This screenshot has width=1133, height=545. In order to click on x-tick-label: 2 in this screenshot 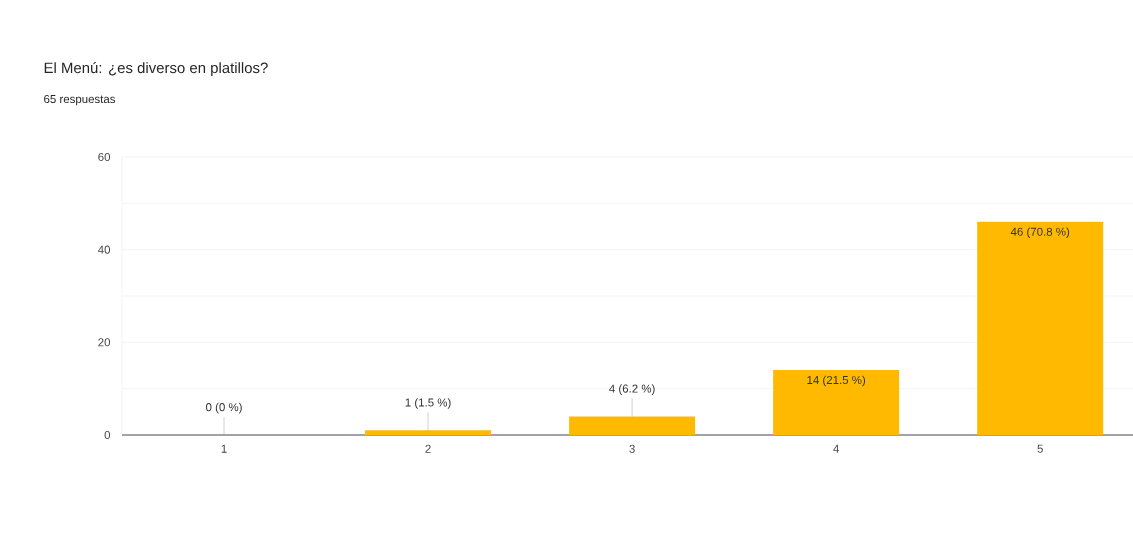, I will do `click(428, 448)`.